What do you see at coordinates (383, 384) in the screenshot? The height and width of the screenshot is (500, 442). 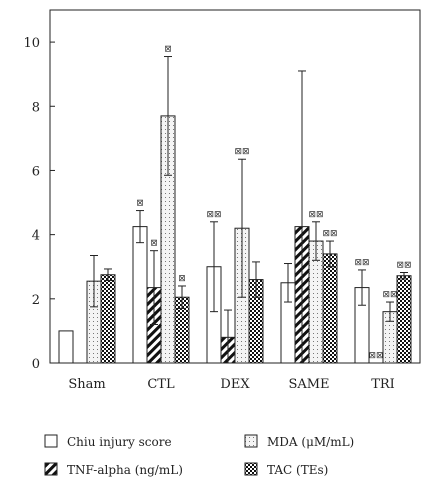 I see `x-category-label: TRI` at bounding box center [383, 384].